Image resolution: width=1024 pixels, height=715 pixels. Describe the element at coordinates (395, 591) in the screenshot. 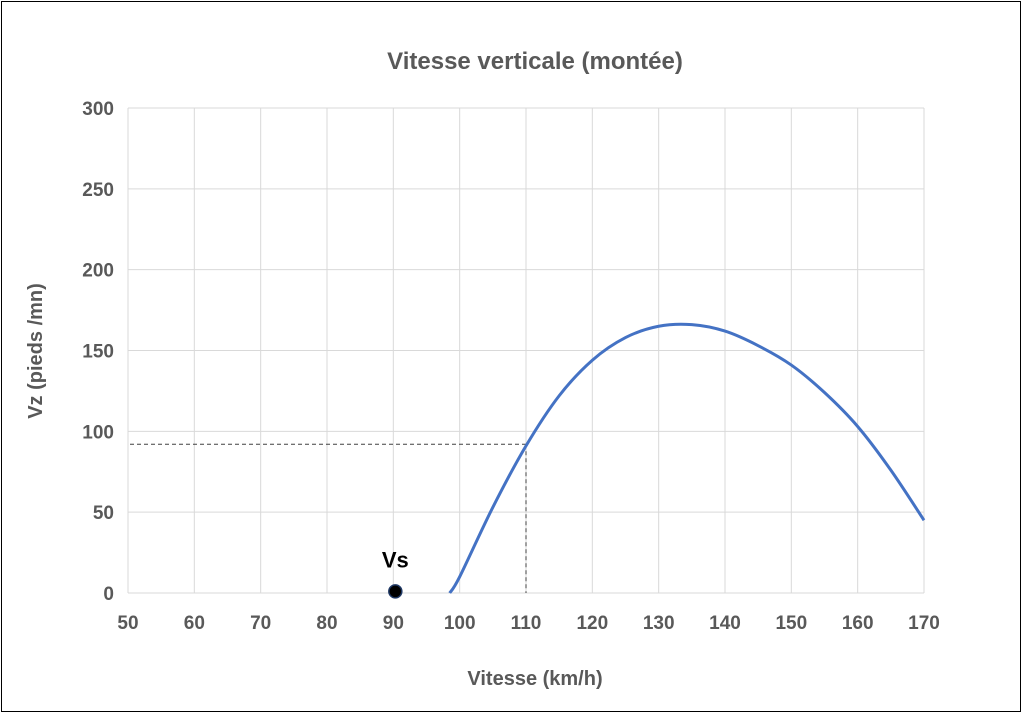

I see `vs-point` at that location.